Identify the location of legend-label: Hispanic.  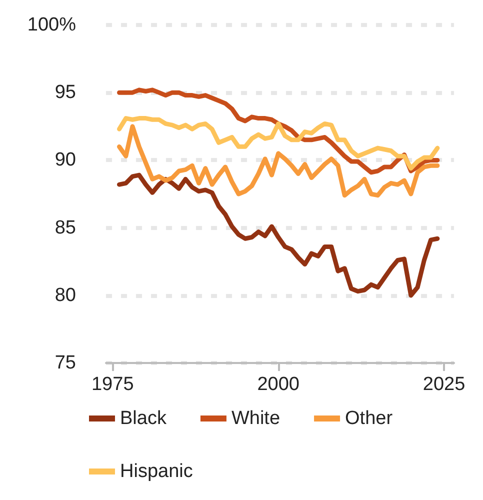
(156, 471).